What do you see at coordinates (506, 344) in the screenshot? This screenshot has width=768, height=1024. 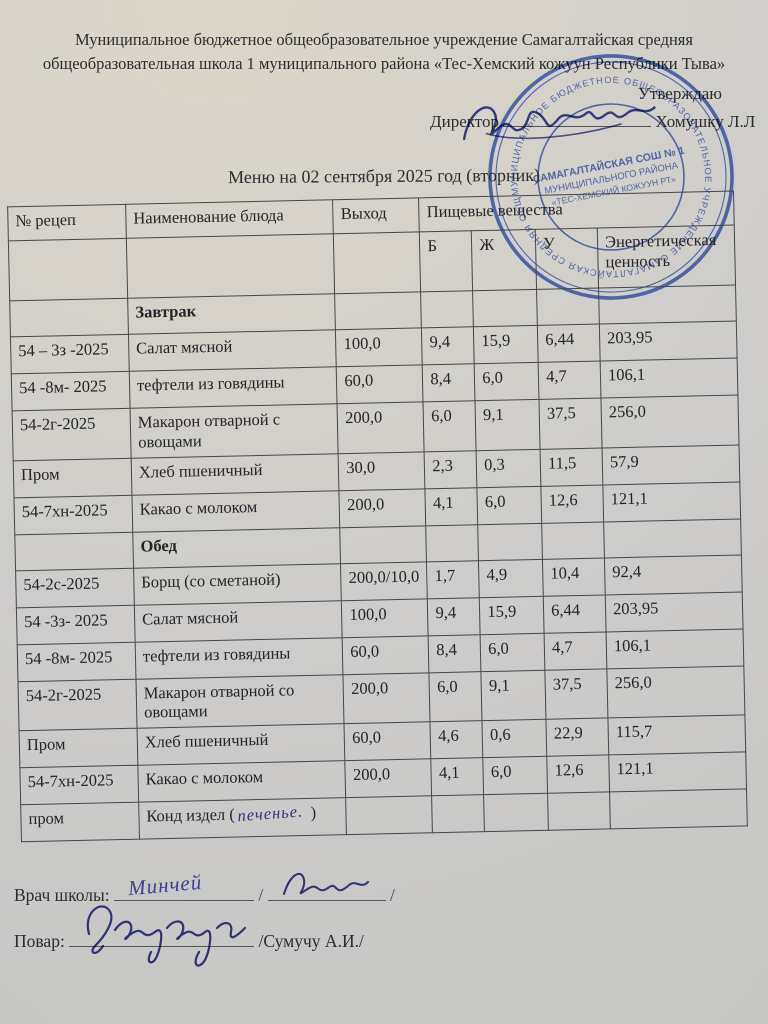 I see `row-fat: 15,9` at bounding box center [506, 344].